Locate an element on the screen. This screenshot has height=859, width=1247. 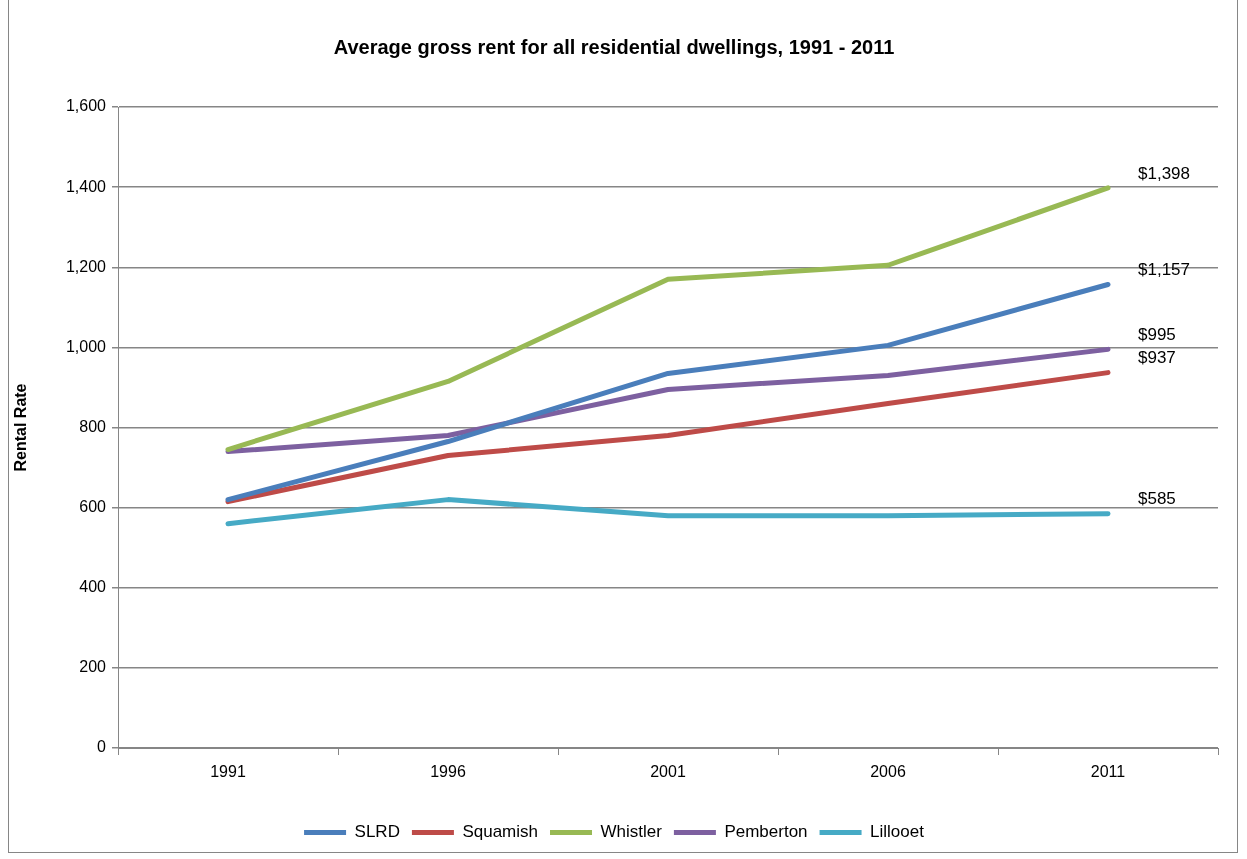
x-tick-label: 1996 is located at coordinates (448, 772).